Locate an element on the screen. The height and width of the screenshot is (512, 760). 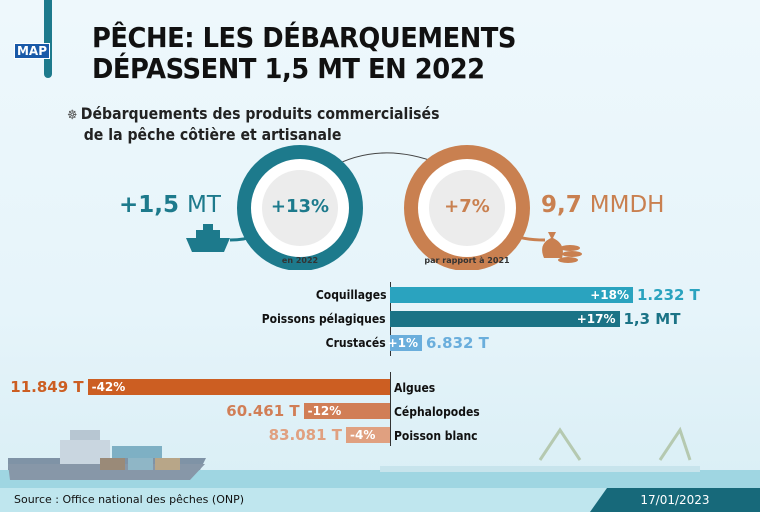
volume-growth: +13% is located at coordinates (300, 206).